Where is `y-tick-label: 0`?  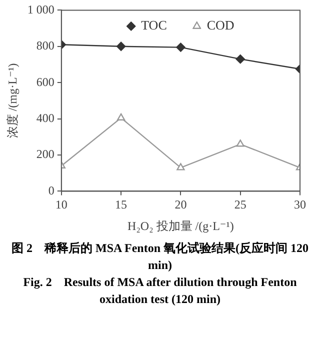
y-tick-label: 0 is located at coordinates (51, 190).